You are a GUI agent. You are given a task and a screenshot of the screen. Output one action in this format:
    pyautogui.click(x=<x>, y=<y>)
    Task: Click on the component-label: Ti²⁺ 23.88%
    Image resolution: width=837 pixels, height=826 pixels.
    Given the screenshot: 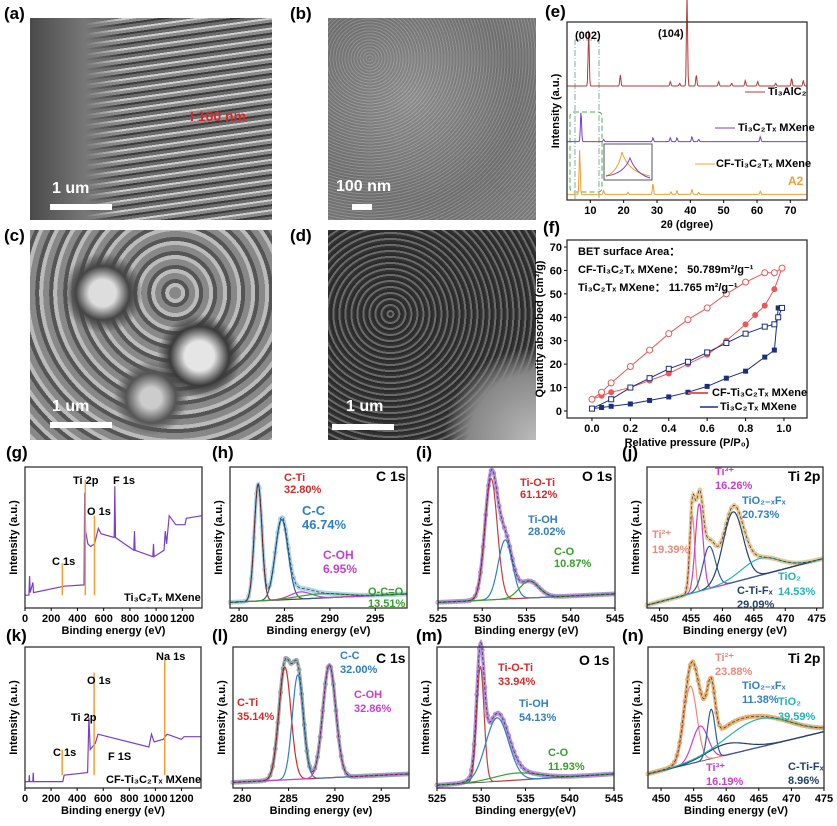 What is the action you would take?
    pyautogui.click(x=734, y=665)
    